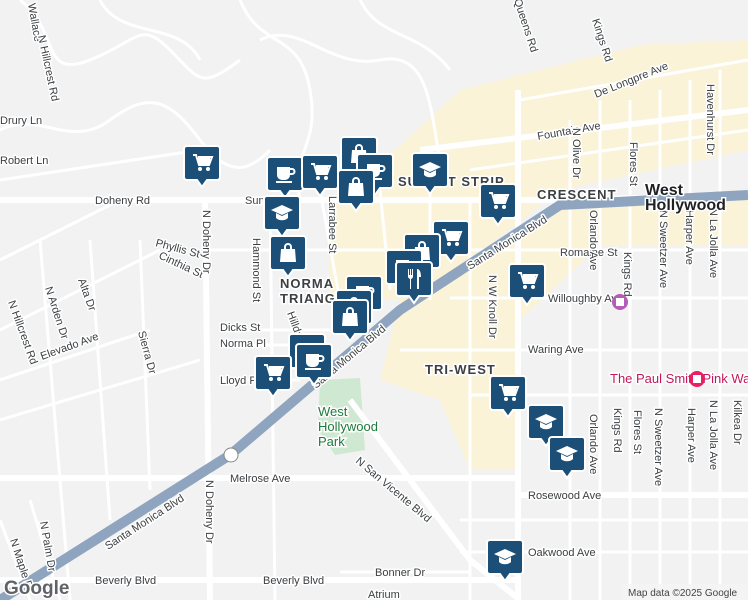 The image size is (748, 600). Describe the element at coordinates (492, 307) in the screenshot. I see `street-label: N W Knoll Dr` at that location.